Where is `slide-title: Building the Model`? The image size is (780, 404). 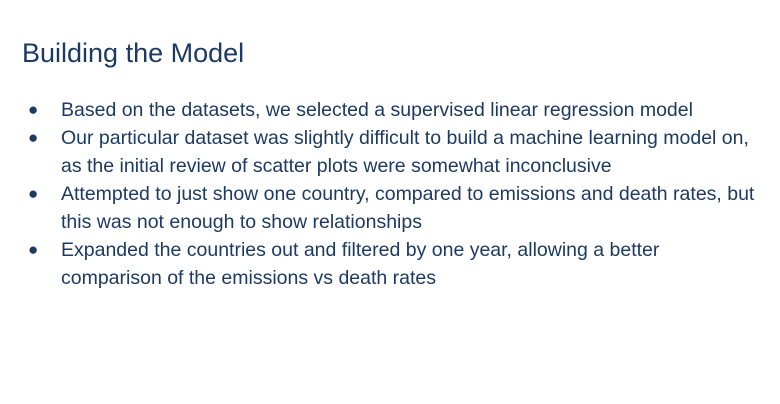
slide-title: Building the Model is located at coordinates (133, 53).